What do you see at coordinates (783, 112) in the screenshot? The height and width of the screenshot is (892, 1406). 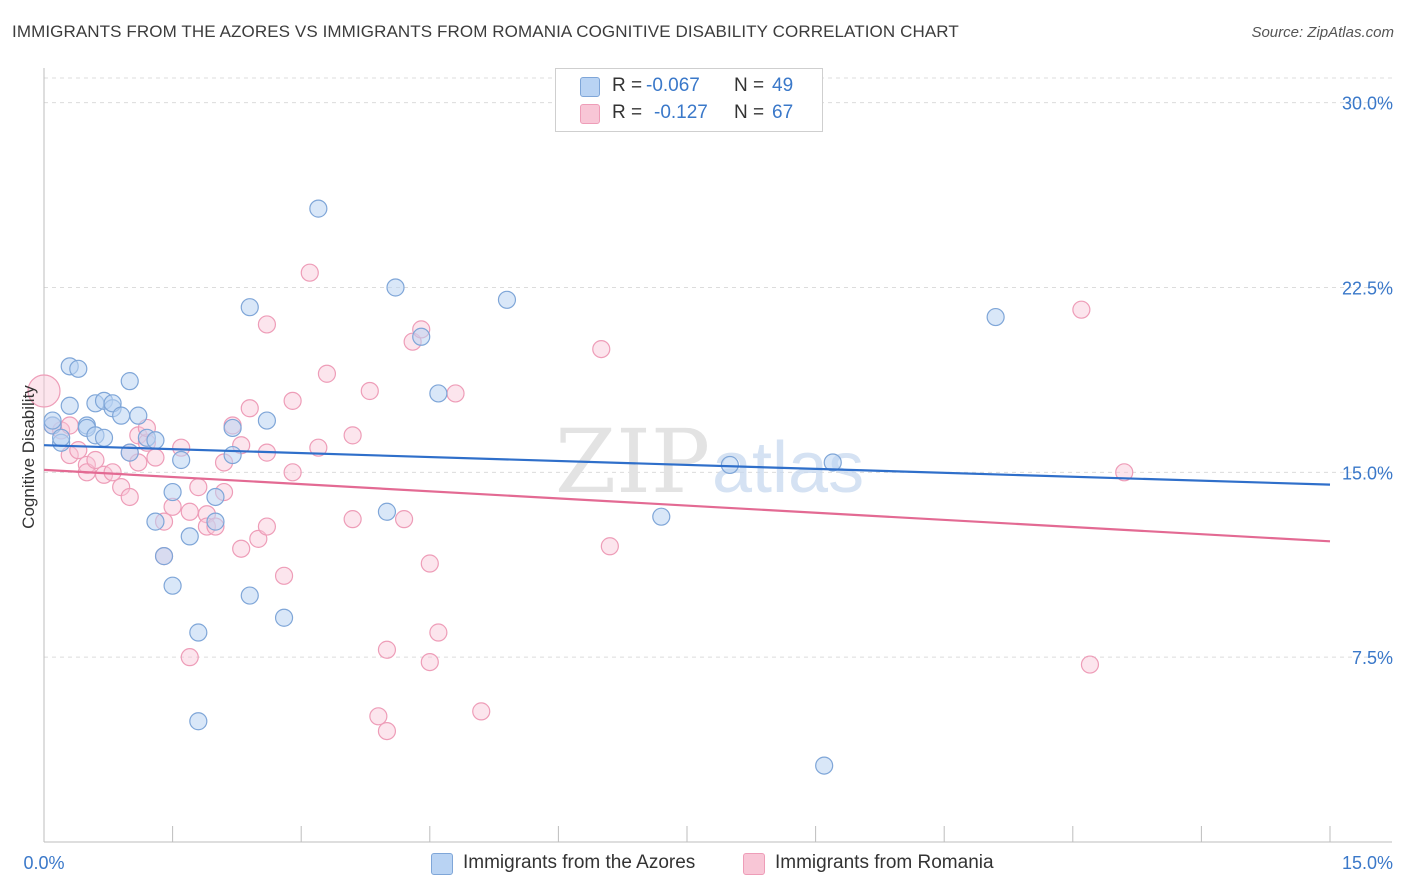 I see `legend-n-value-romania: 67` at bounding box center [783, 112].